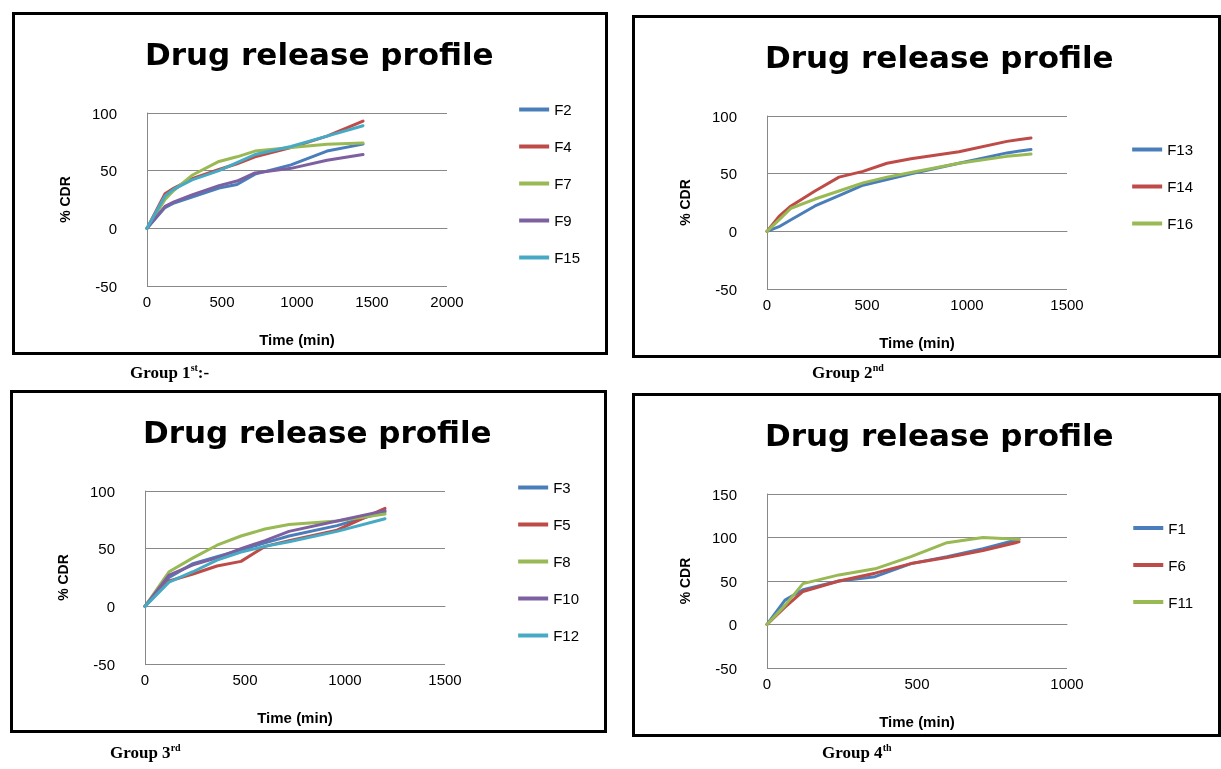 This screenshot has width=1221, height=769. What do you see at coordinates (562, 487) in the screenshot?
I see `legend-label: F3` at bounding box center [562, 487].